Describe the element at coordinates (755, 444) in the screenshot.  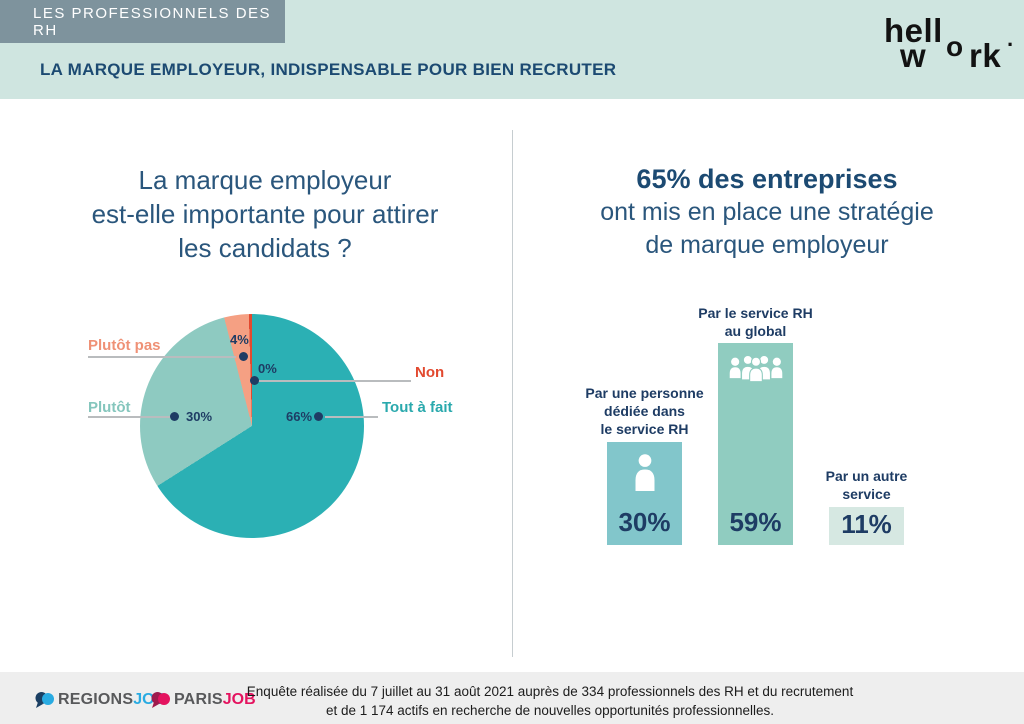
I see `bar-service-rh-global: 59%` at that location.